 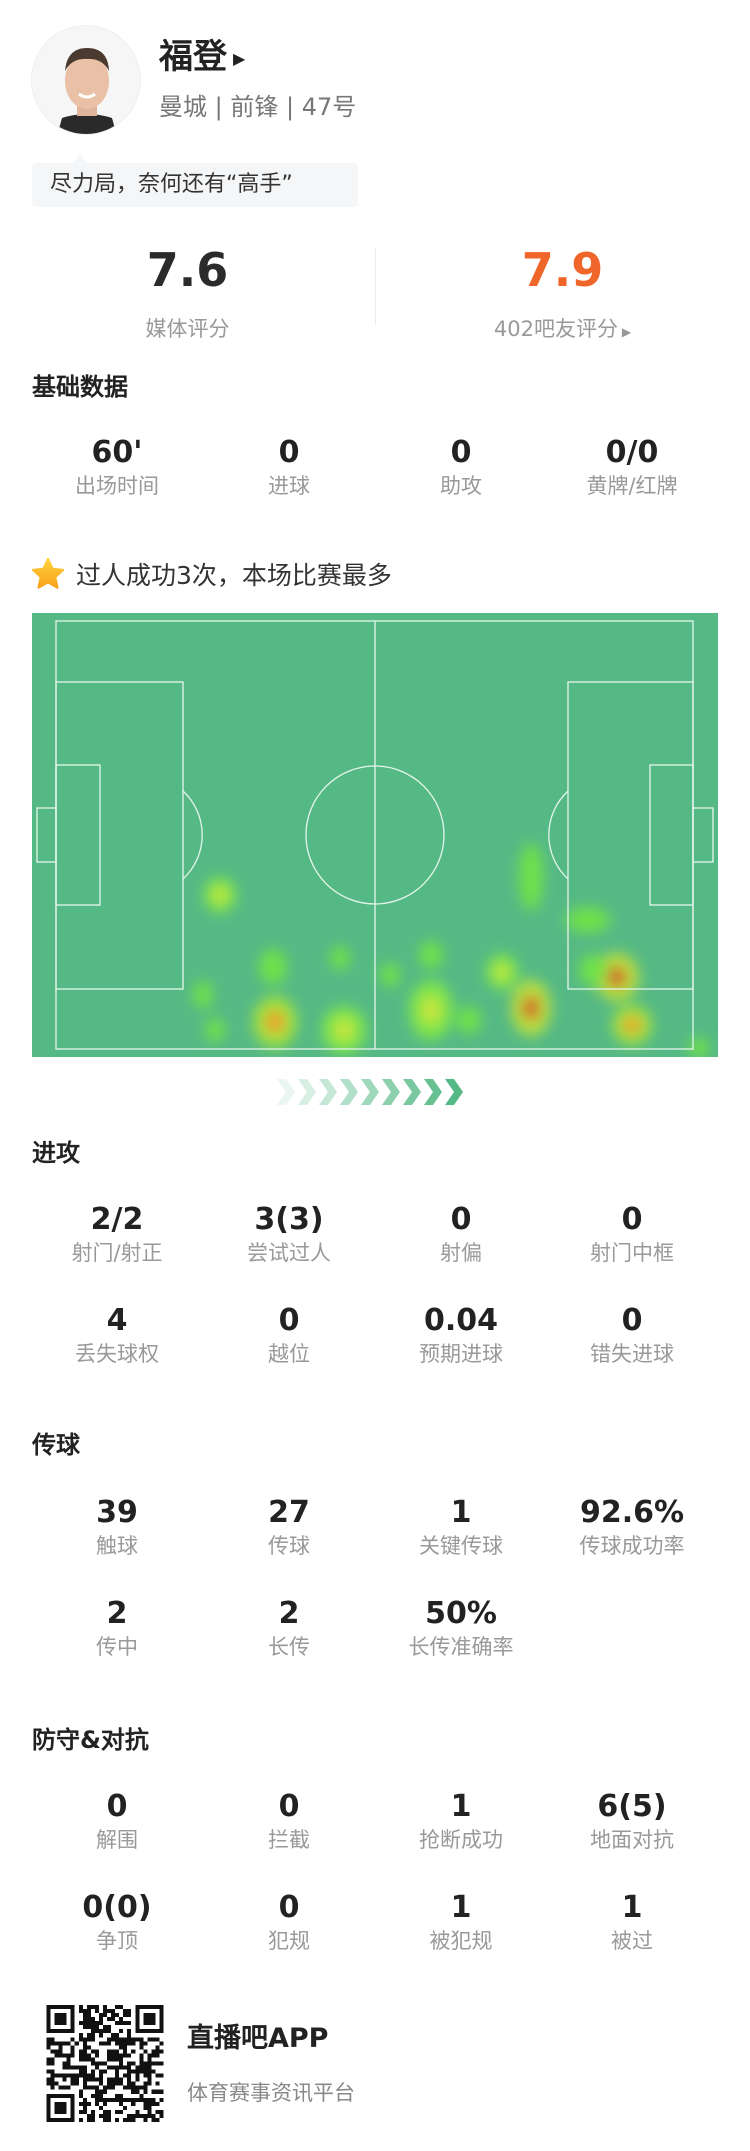 I want to click on stat-label: 关键传球, so click(x=461, y=1546).